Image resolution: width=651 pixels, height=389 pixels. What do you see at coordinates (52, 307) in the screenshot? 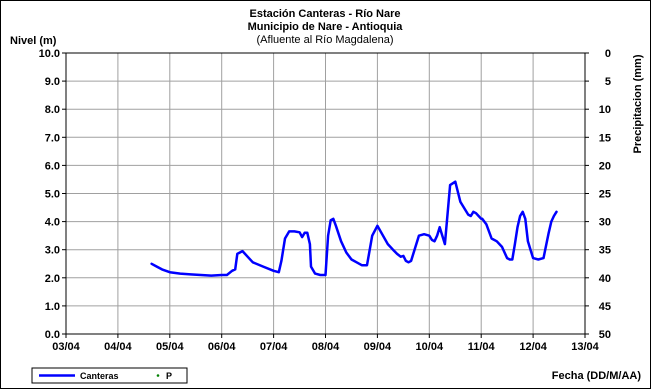
I see `y-left-tick-label: 1.0` at bounding box center [52, 307].